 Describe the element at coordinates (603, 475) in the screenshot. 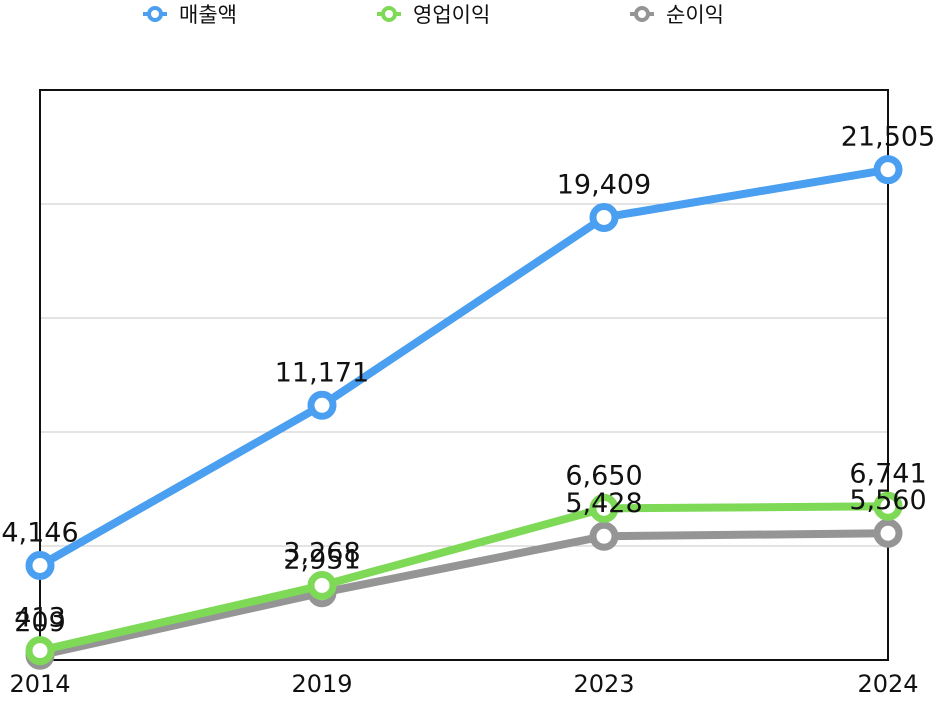

I see `data-label: 6,650` at that location.